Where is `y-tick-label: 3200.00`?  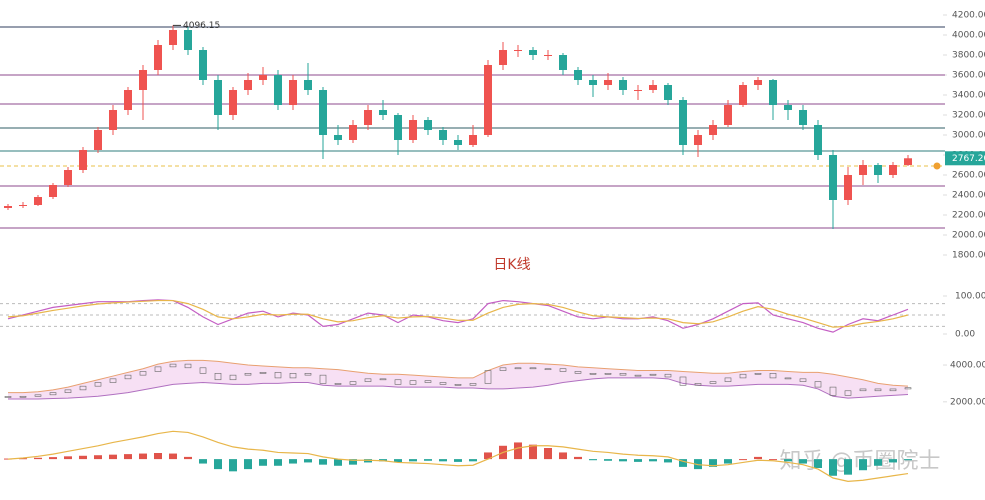
y-tick-label: 3200.00 is located at coordinates (968, 116).